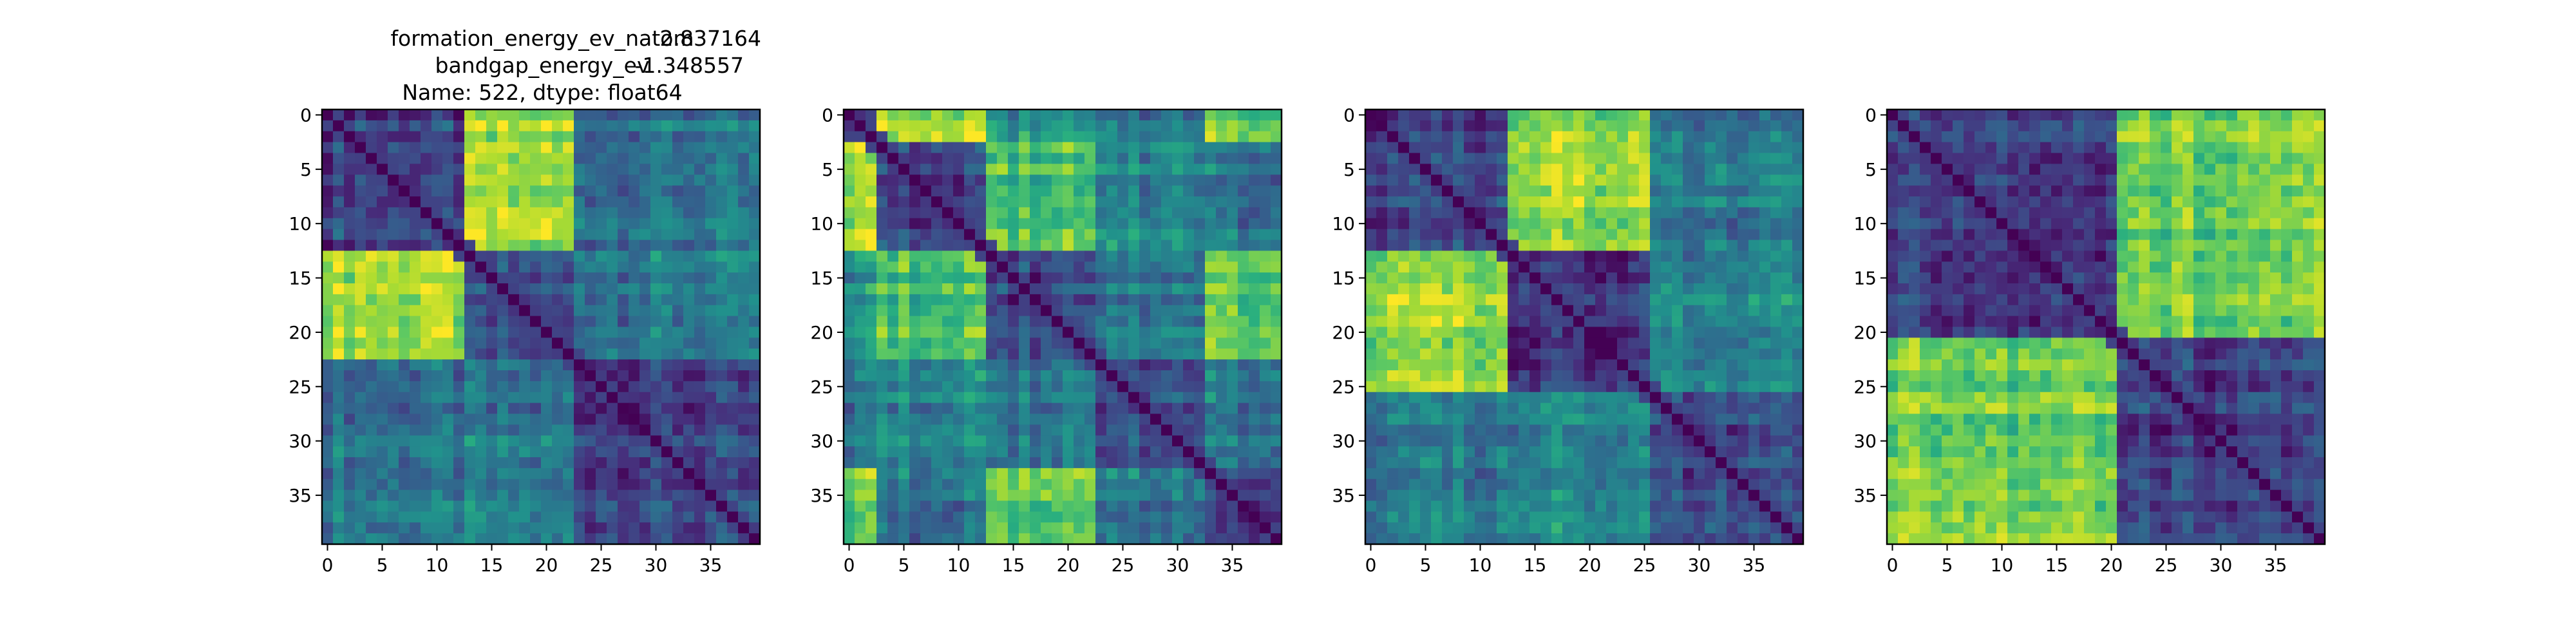 This screenshot has height=644, width=2576. I want to click on y-tick-label: 20, so click(301, 333).